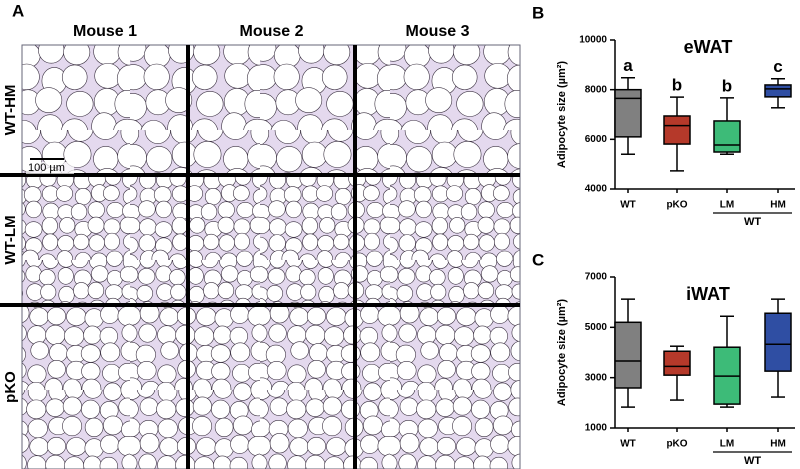 This screenshot has height=469, width=800. Describe the element at coordinates (708, 294) in the screenshot. I see `chart-title: iWAT` at that location.